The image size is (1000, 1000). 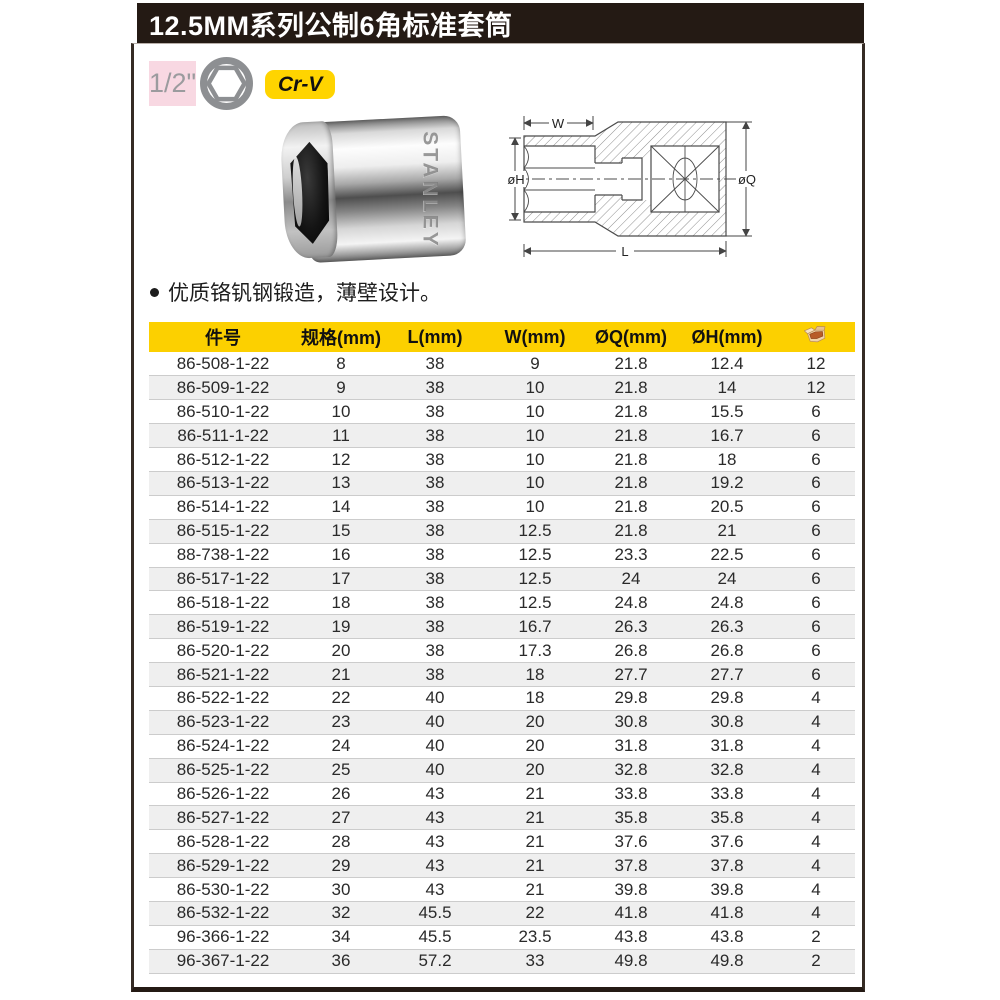 What do you see at coordinates (341, 913) in the screenshot?
I see `table-cell: 32` at bounding box center [341, 913].